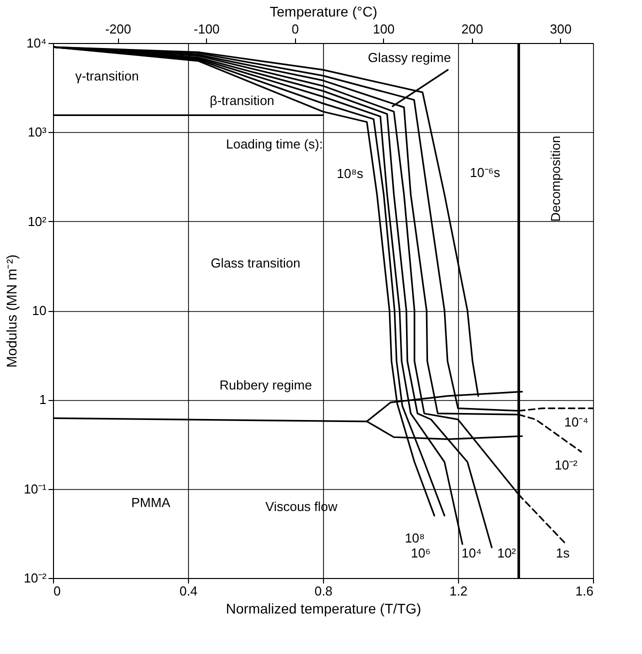  I want to click on x-tick-label: 0, so click(57, 591).